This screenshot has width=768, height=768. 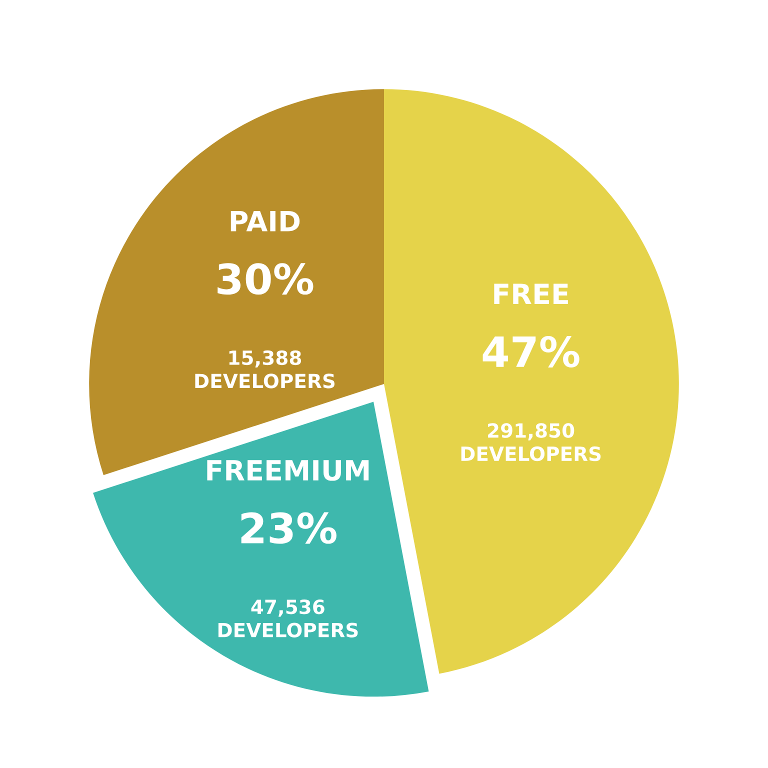 What do you see at coordinates (265, 221) in the screenshot?
I see `slice-label: PAID` at bounding box center [265, 221].